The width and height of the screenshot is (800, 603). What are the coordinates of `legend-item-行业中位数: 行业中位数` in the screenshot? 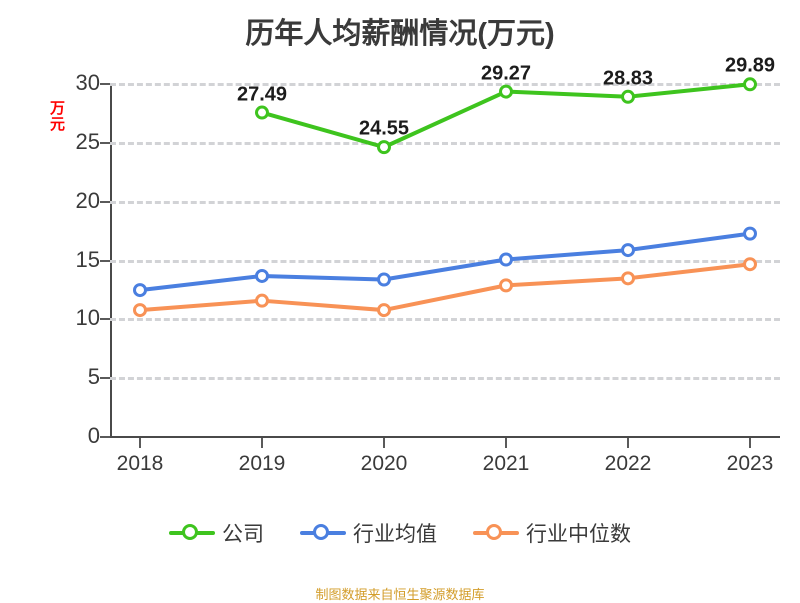 It's located at (552, 533).